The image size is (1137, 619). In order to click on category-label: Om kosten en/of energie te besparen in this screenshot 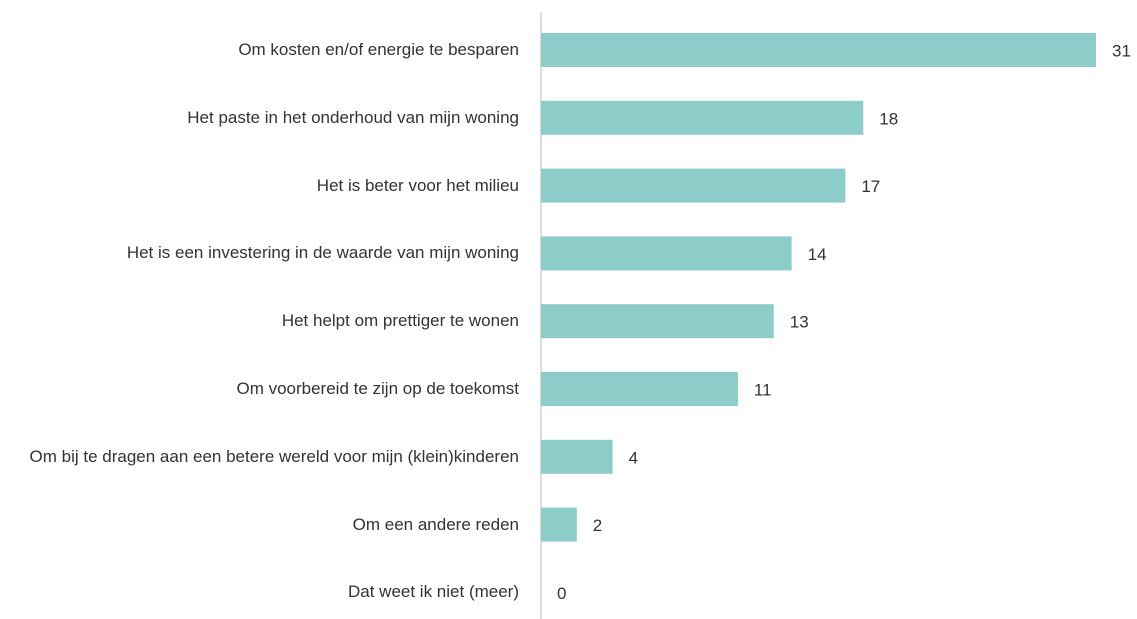, I will do `click(378, 49)`.